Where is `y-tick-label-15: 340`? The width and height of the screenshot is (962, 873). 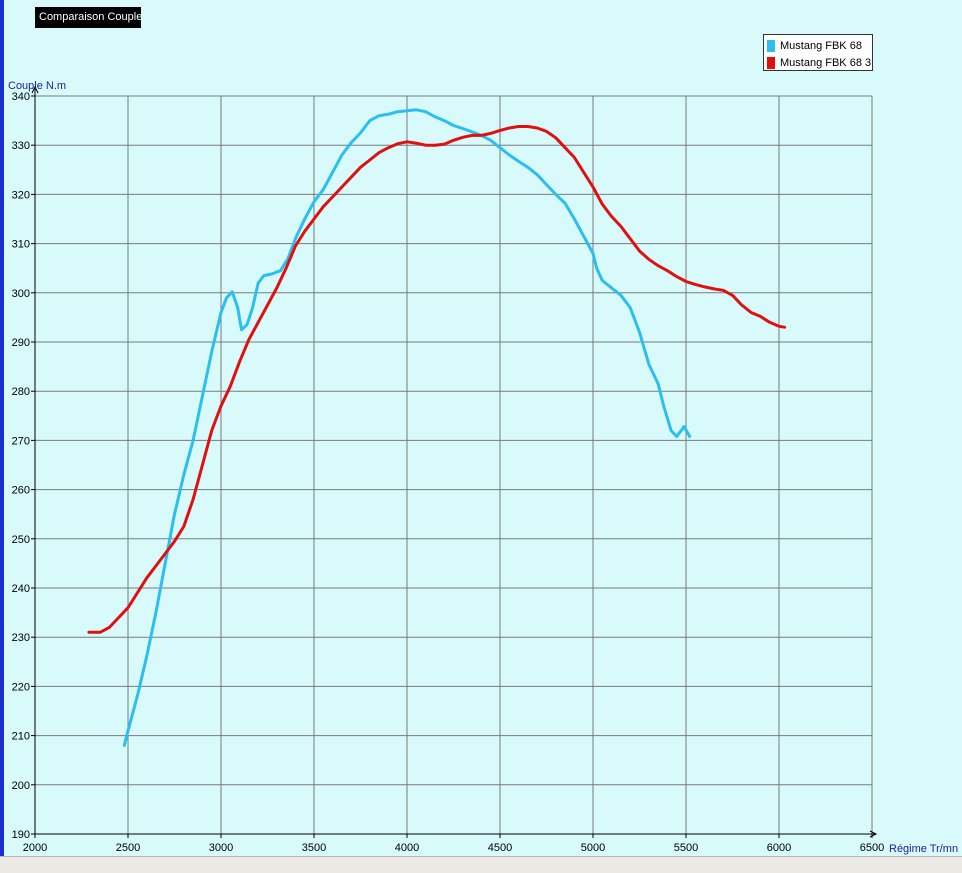
y-tick-label-15: 340 is located at coordinates (21, 97).